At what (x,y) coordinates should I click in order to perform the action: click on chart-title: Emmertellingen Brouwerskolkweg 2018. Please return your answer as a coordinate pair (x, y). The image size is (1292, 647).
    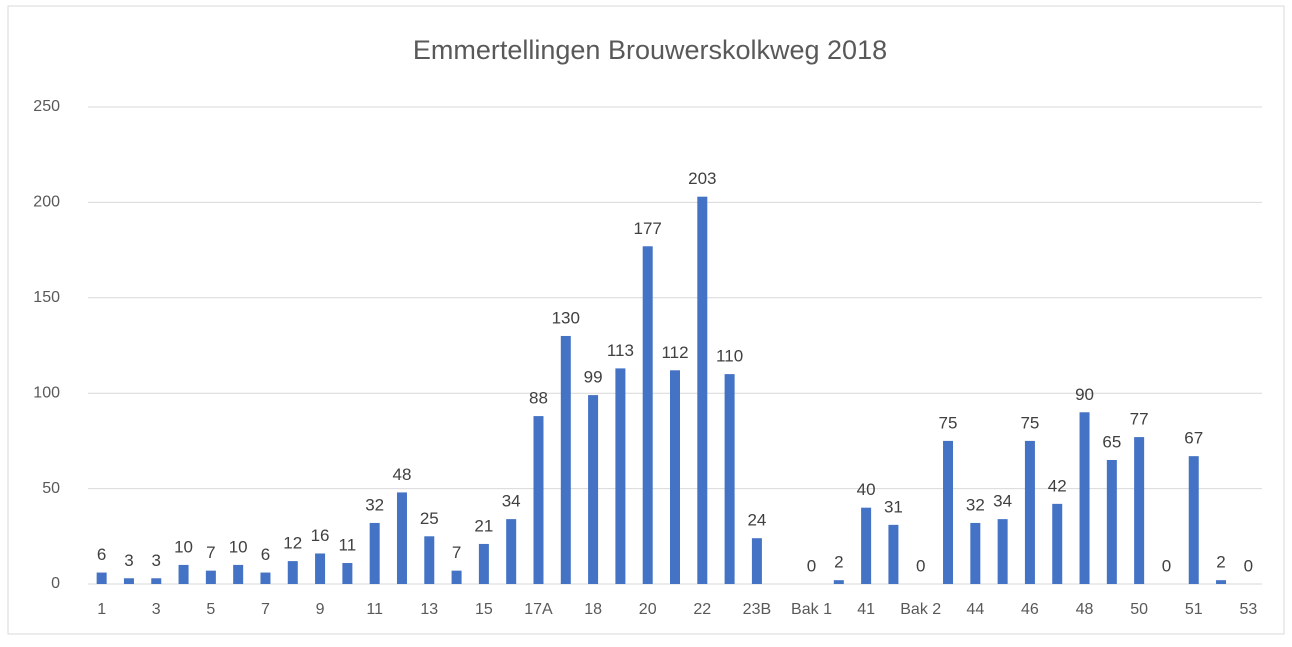
    Looking at the image, I should click on (650, 50).